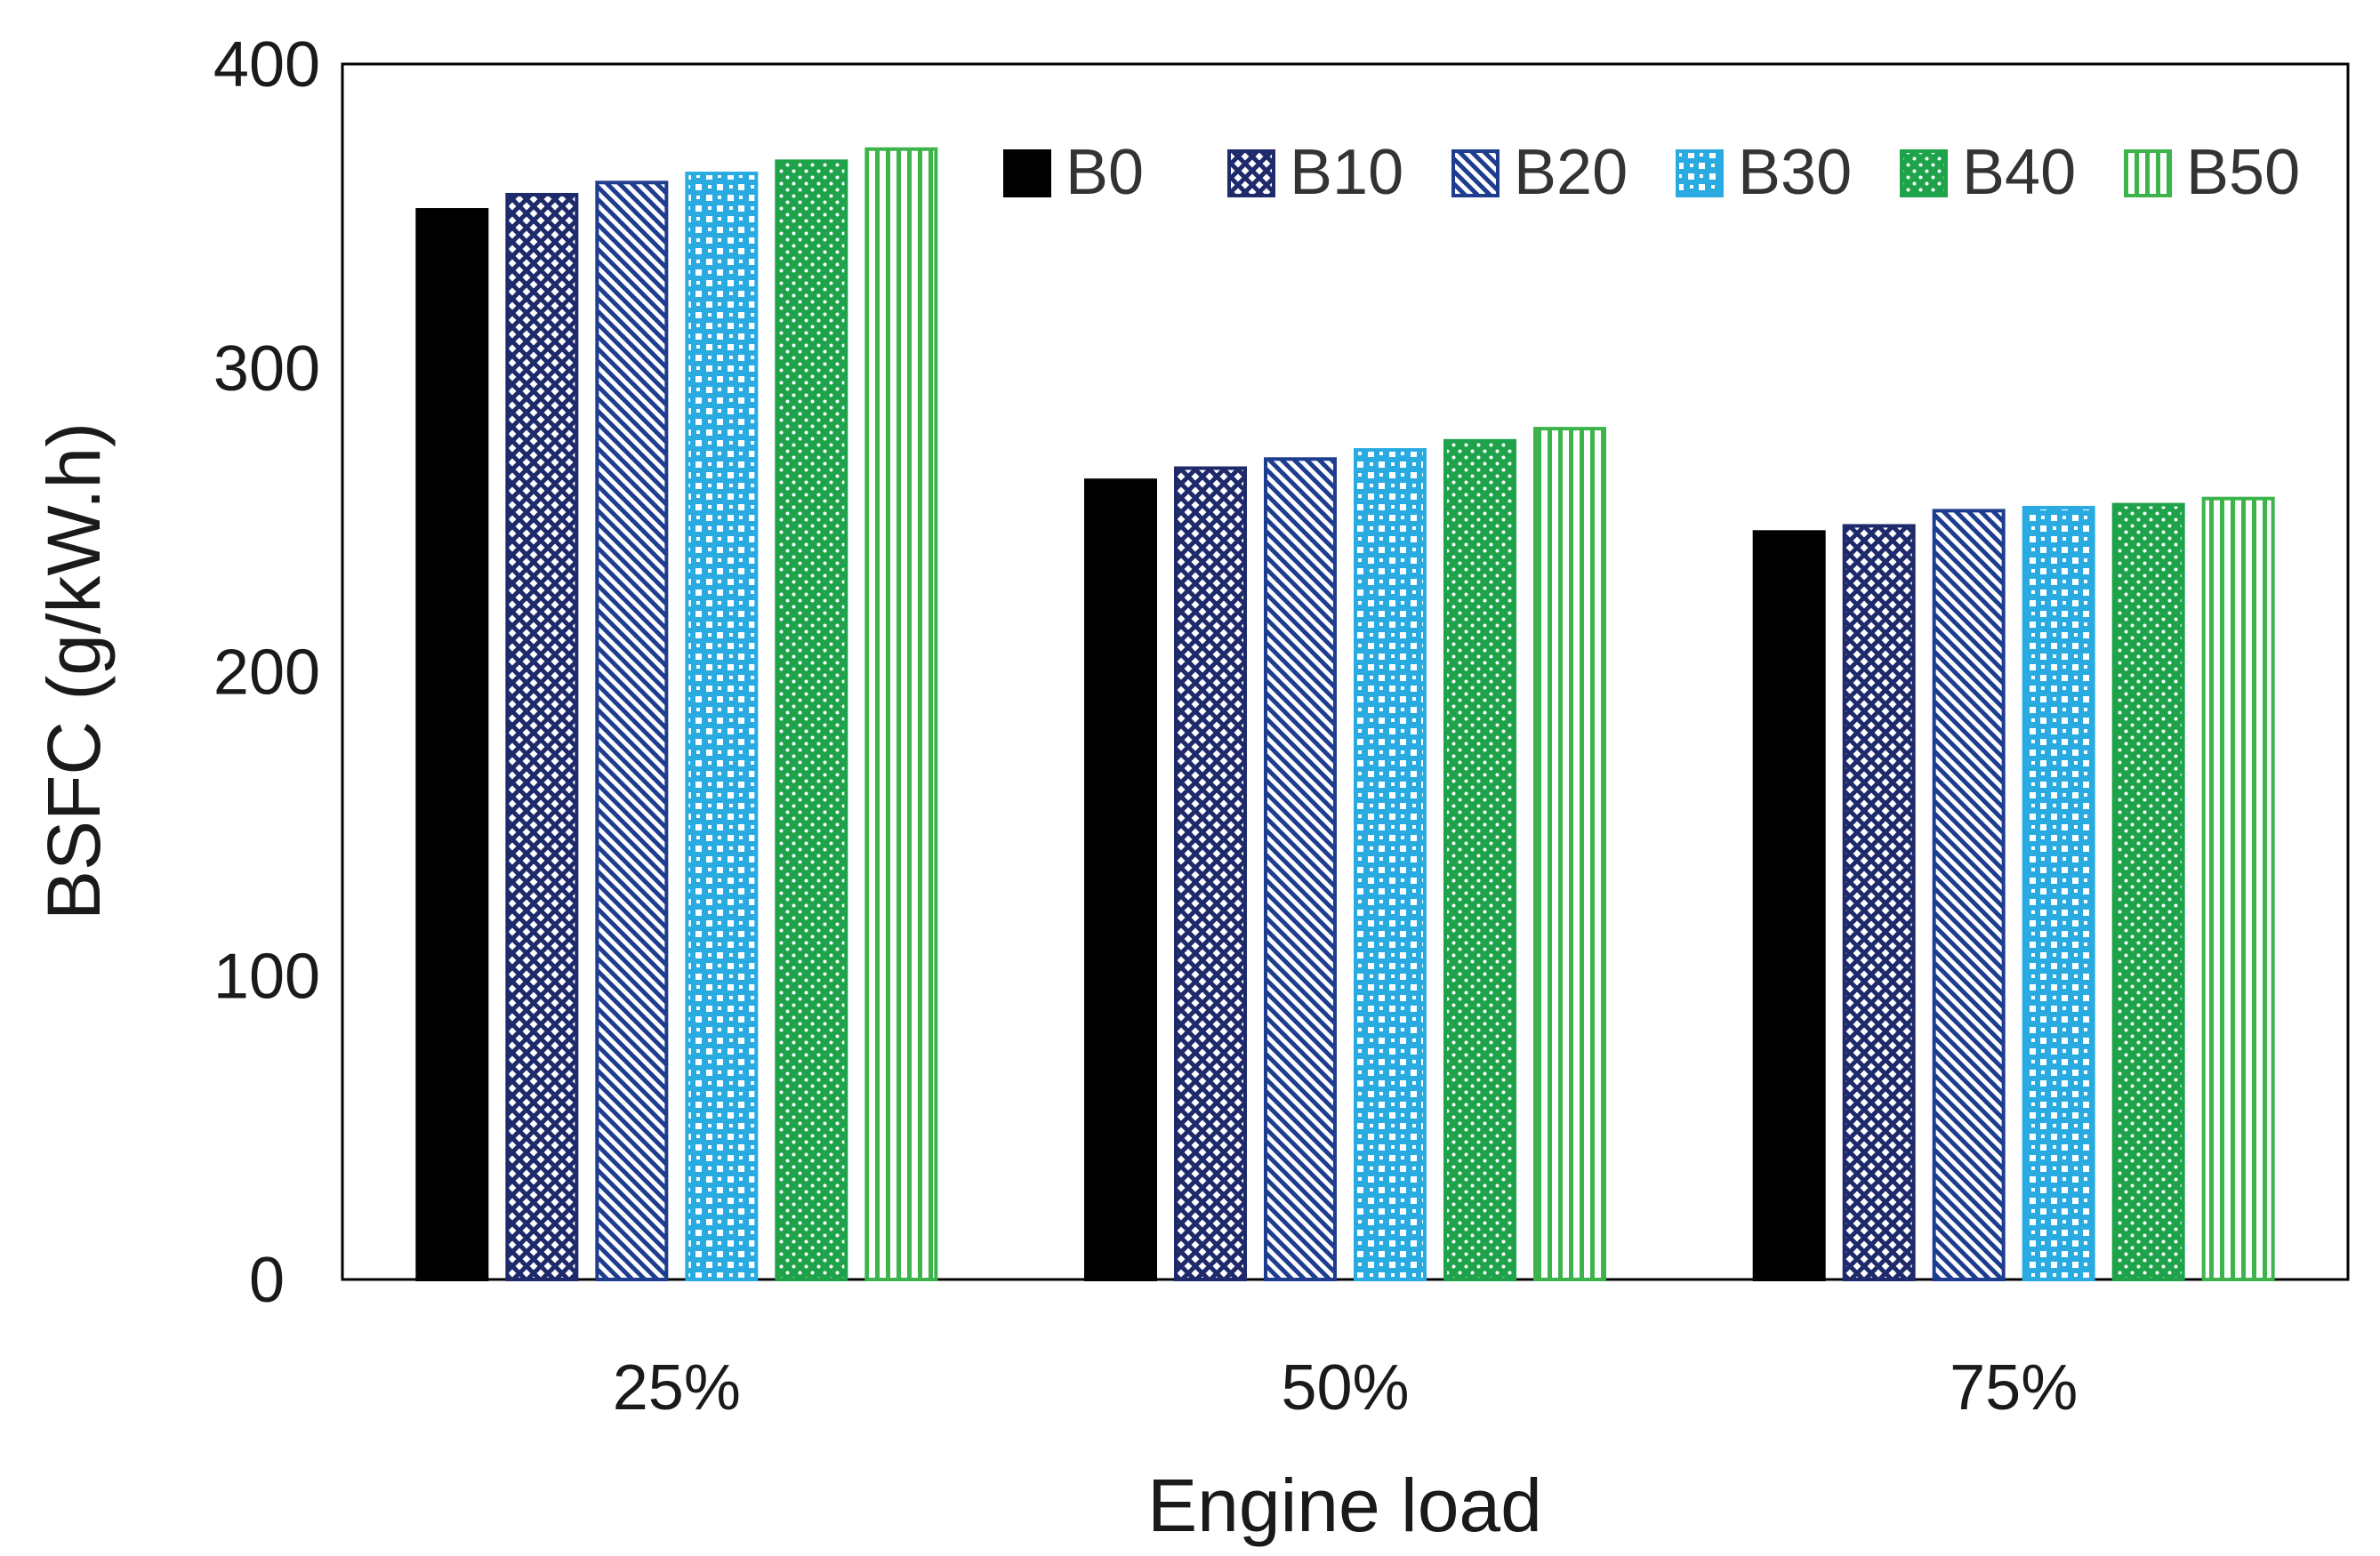  I want to click on bar-b30-75pct, so click(2058, 893).